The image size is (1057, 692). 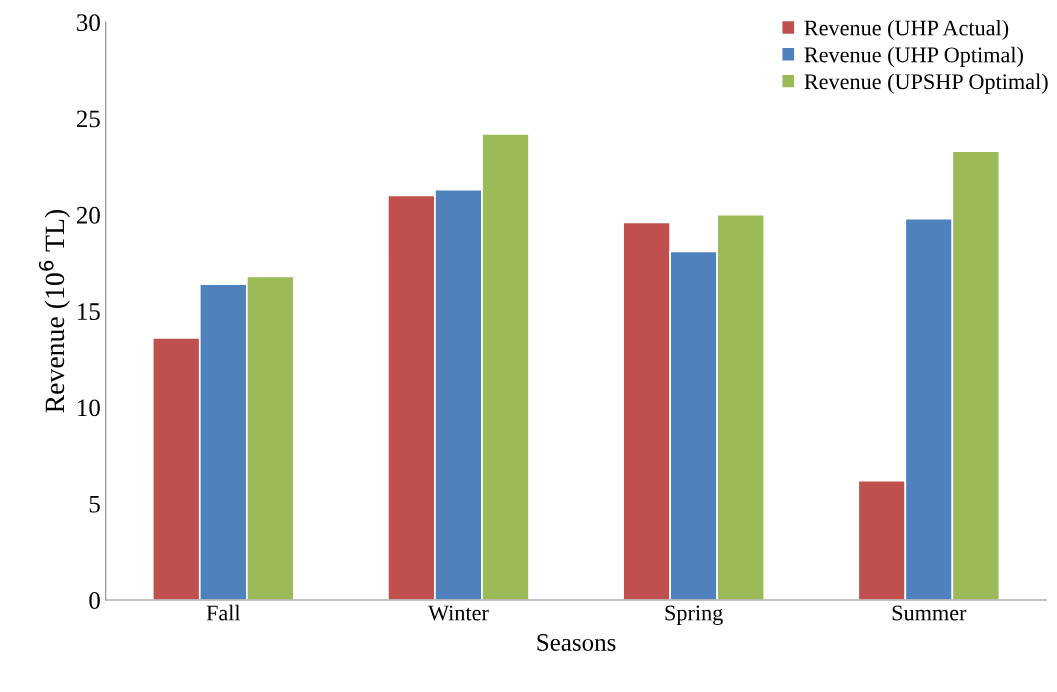 I want to click on legend-label: Revenue (UPSHP Optimal), so click(x=926, y=83).